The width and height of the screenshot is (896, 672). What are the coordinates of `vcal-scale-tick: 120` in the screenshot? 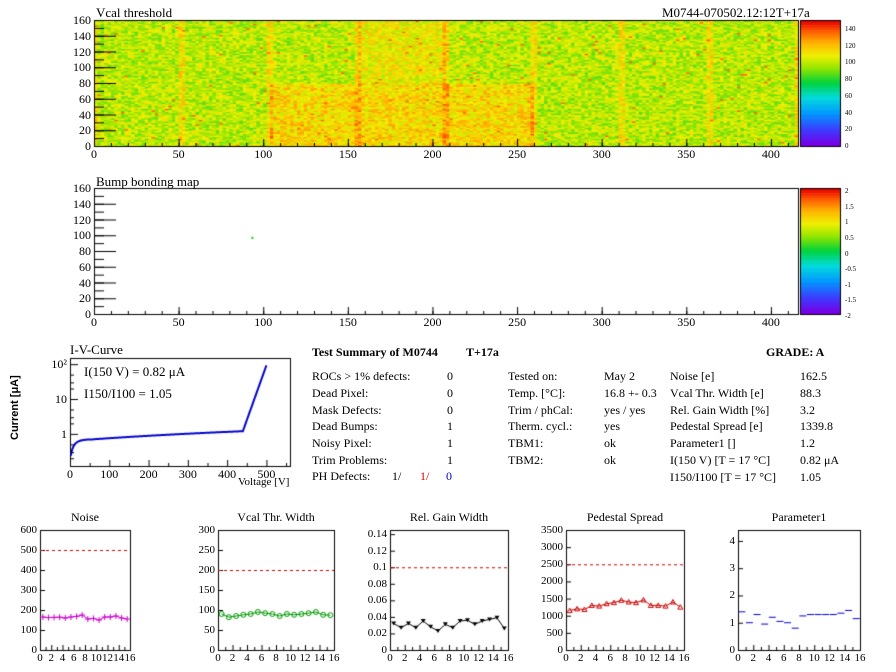 It's located at (850, 45).